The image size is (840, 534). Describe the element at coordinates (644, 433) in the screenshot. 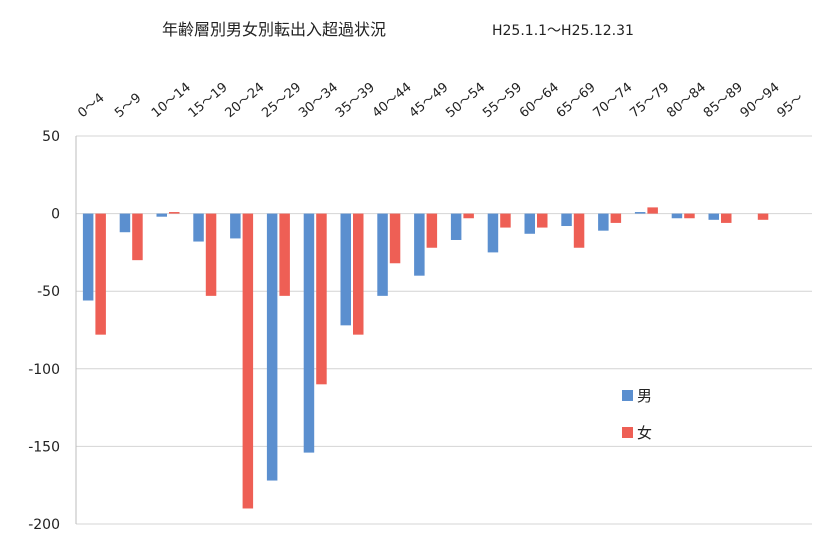

I see `legend-label: 女` at that location.